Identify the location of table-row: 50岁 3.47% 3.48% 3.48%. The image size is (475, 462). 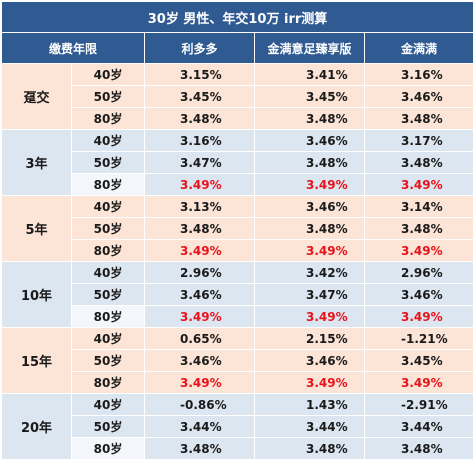
(238, 162).